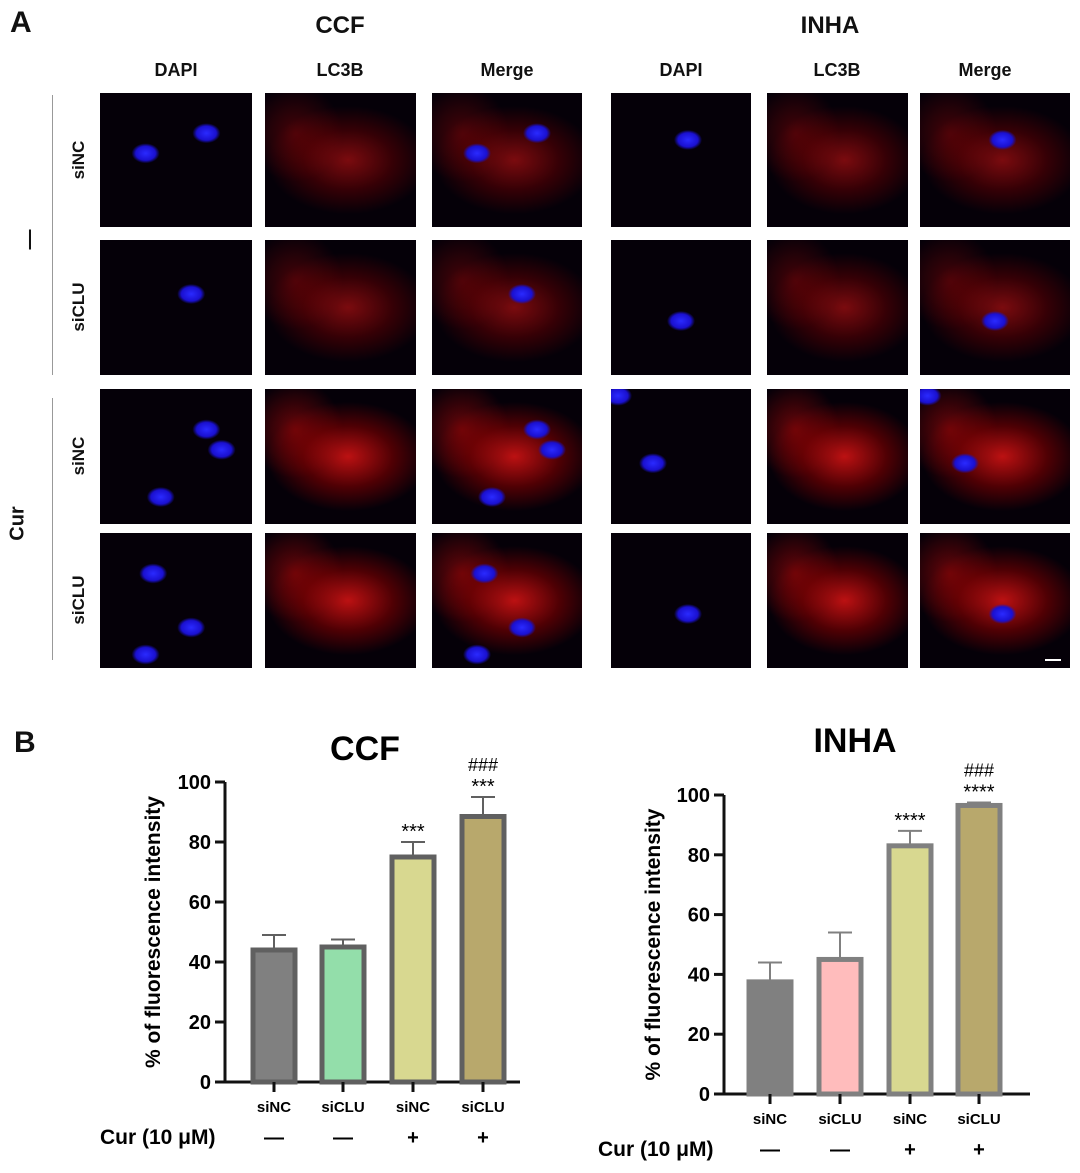 This screenshot has width=1080, height=1173. I want to click on panel-a-letter: A, so click(21, 22).